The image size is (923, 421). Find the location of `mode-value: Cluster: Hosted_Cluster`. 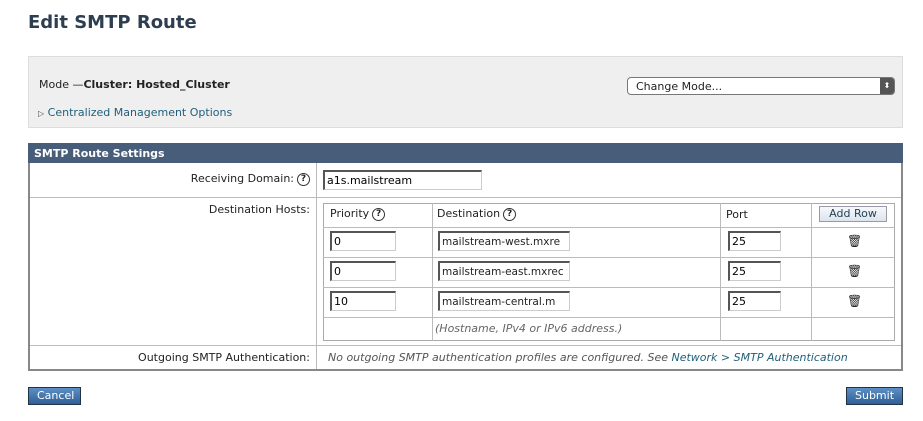

mode-value: Cluster: Hosted_Cluster is located at coordinates (156, 84).